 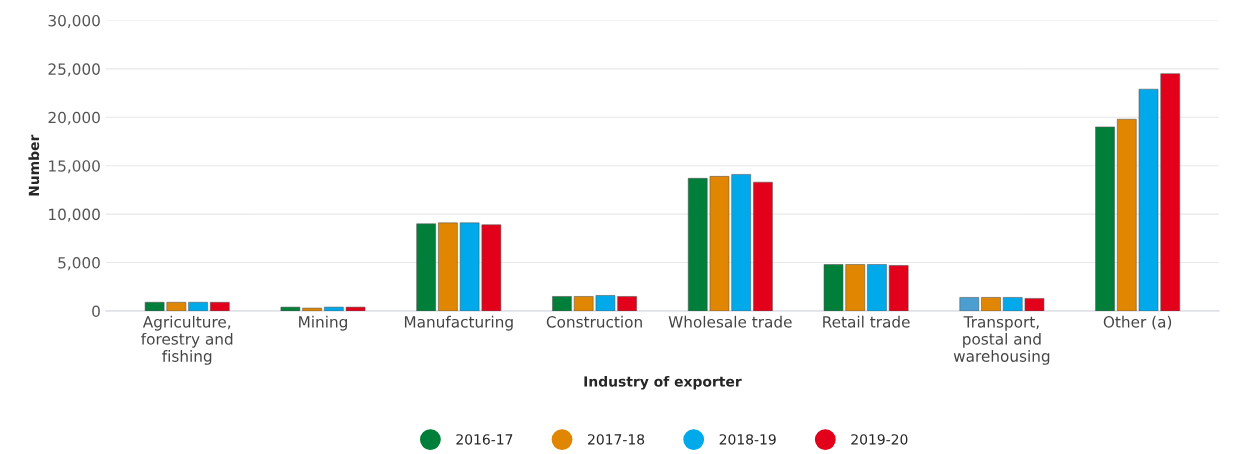 I want to click on y-tick-label: 20,000, so click(x=74, y=118).